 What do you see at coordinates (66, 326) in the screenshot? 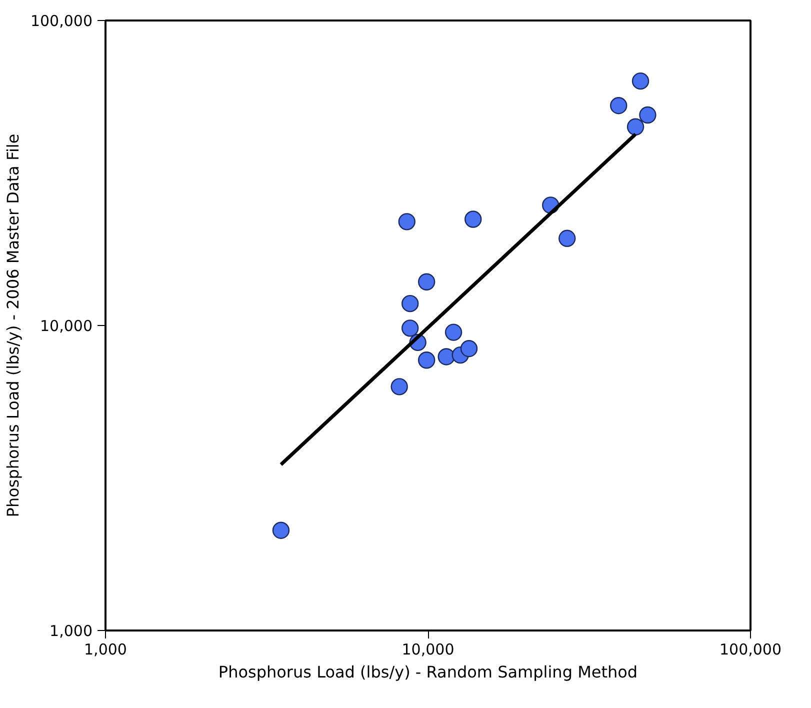
I see `y-tick-label: 10,000` at bounding box center [66, 326].